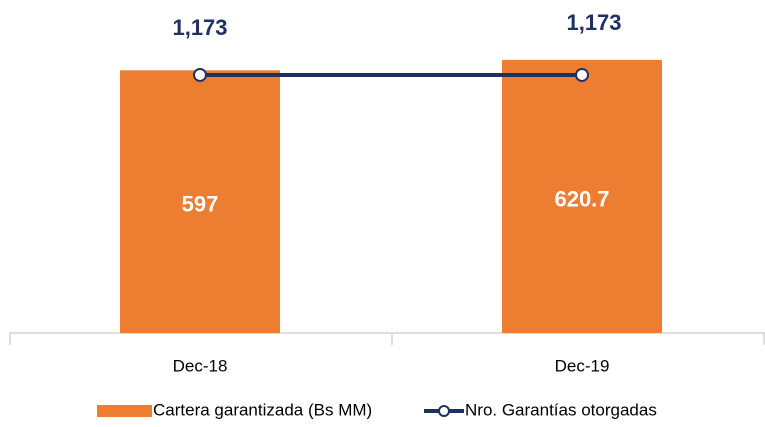  Describe the element at coordinates (262, 409) in the screenshot. I see `legend-label: Cartera garantizada (Bs MM)` at that location.